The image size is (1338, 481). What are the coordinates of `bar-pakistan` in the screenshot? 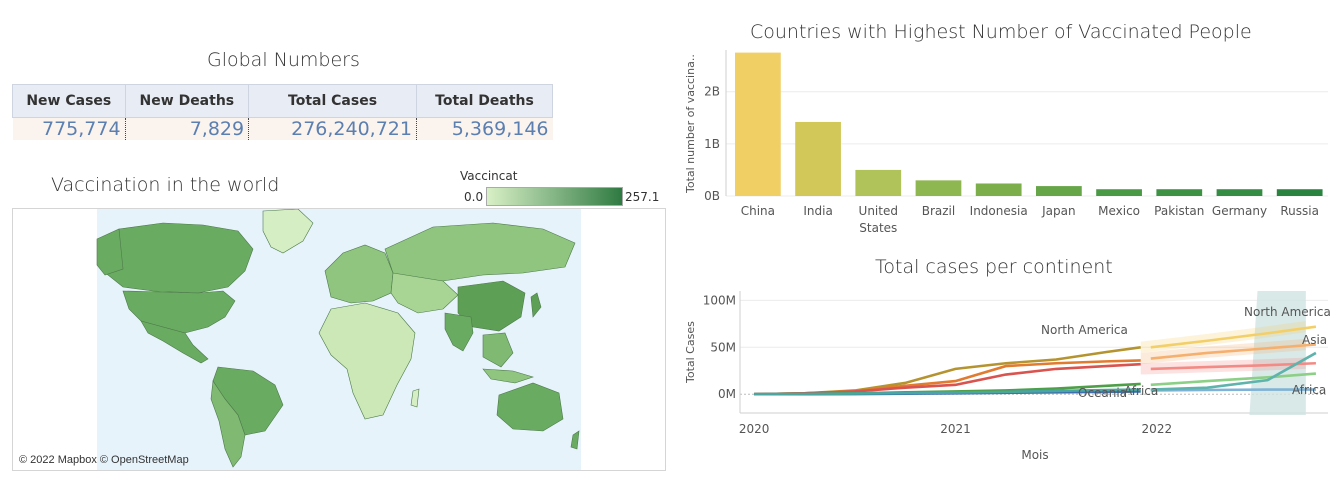 It's located at (1179, 192).